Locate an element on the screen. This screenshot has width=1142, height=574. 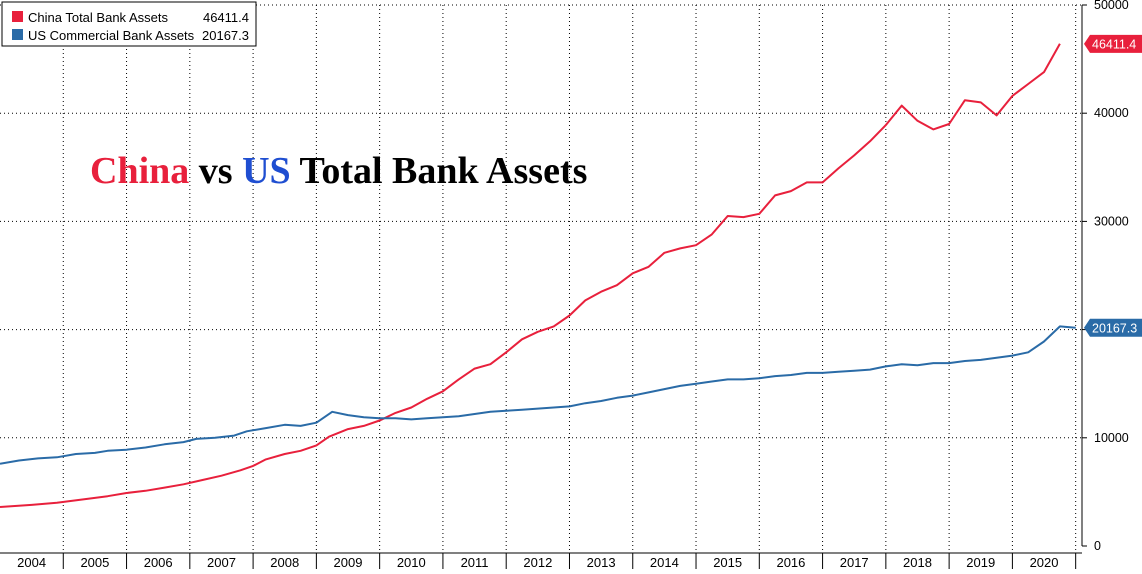
y-tick-label: 30000 is located at coordinates (1111, 221).